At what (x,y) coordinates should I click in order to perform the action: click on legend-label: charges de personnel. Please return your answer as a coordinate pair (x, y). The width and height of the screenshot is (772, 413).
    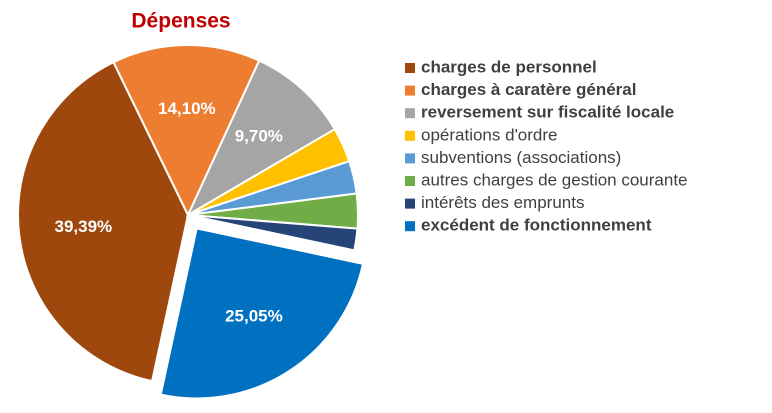
    Looking at the image, I should click on (509, 66).